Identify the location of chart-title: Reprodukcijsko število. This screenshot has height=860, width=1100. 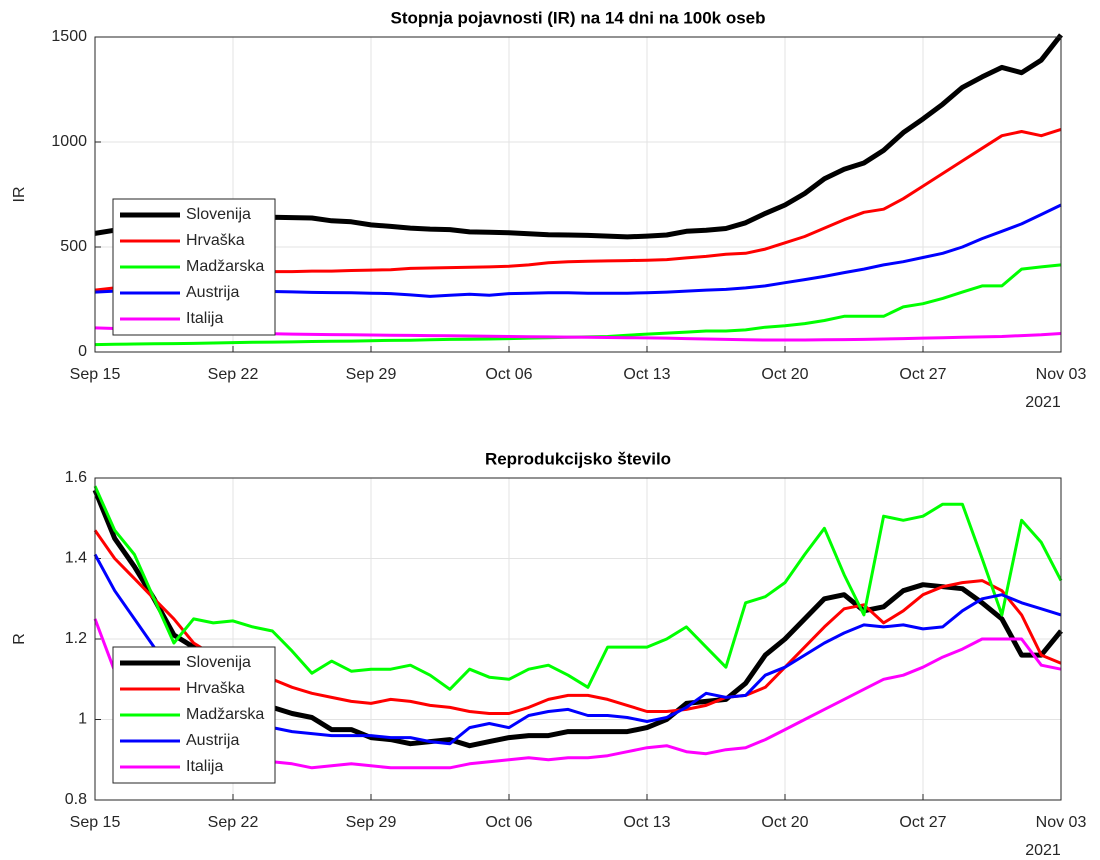
(578, 458).